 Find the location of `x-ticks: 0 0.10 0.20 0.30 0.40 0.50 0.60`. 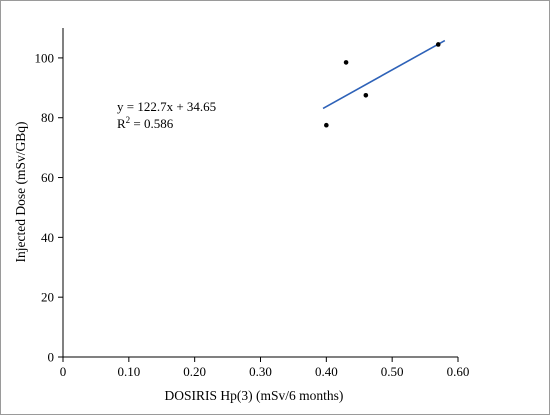

x-ticks: 0 0.10 0.20 0.30 0.40 0.50 0.60 is located at coordinates (265, 368).